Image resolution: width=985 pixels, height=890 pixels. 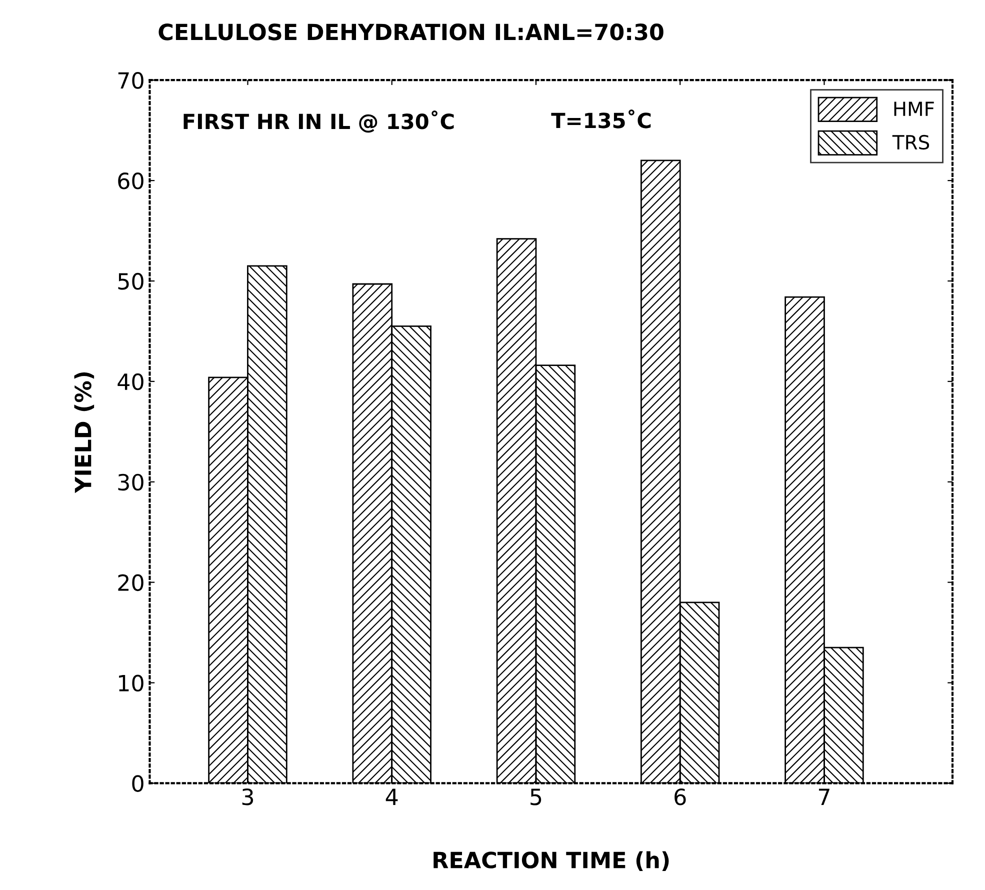 I want to click on y-tick-label: 60, so click(x=131, y=181).